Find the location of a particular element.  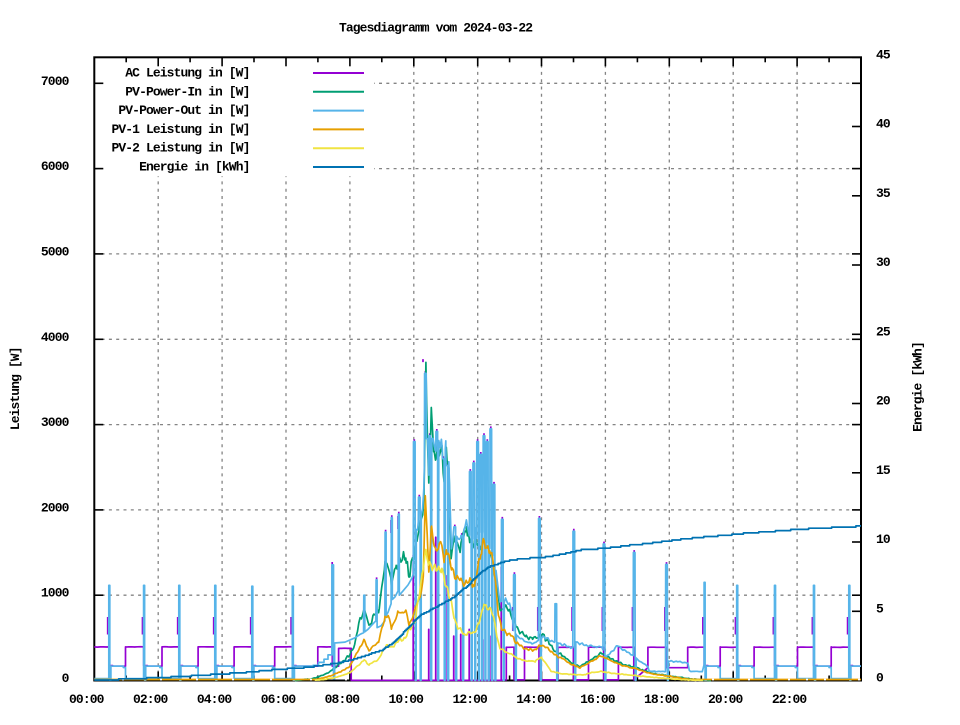

svg-text: 35 is located at coordinates (883, 193).